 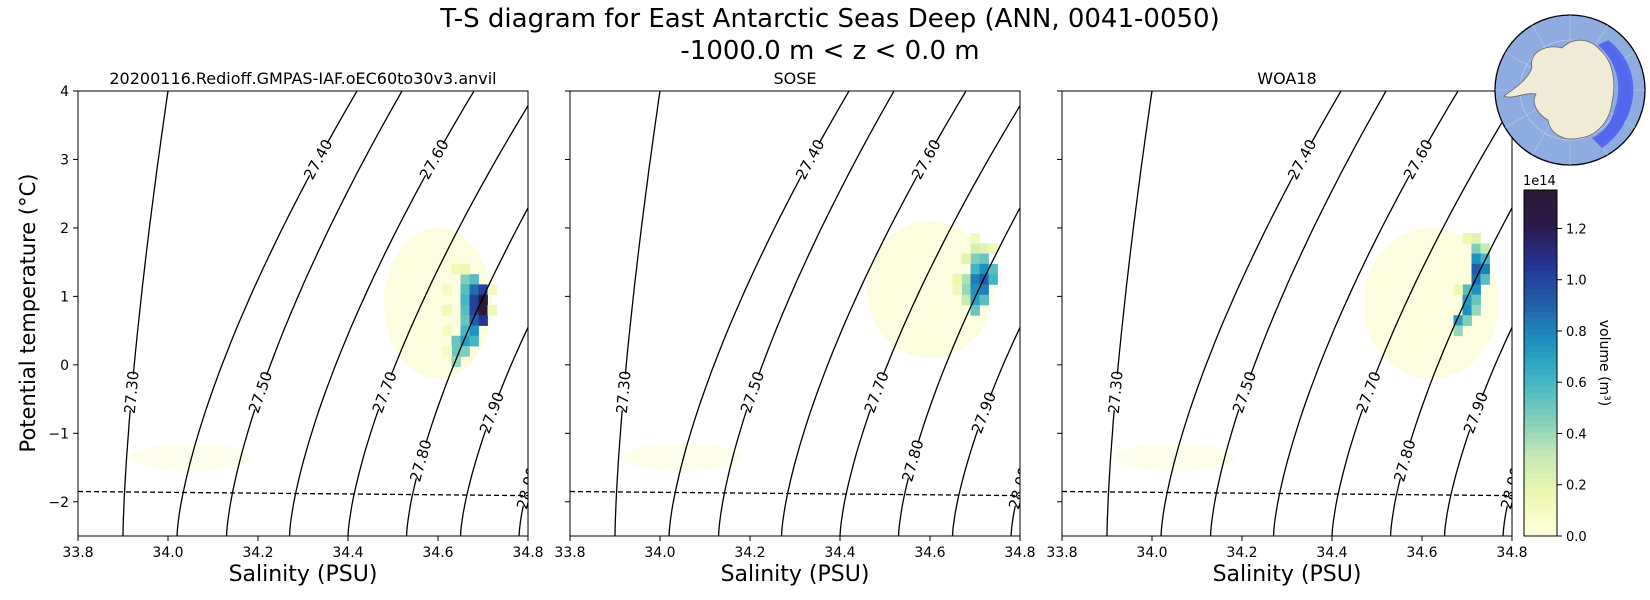 What do you see at coordinates (1559, 89) in the screenshot?
I see `antarctica-landmass` at bounding box center [1559, 89].